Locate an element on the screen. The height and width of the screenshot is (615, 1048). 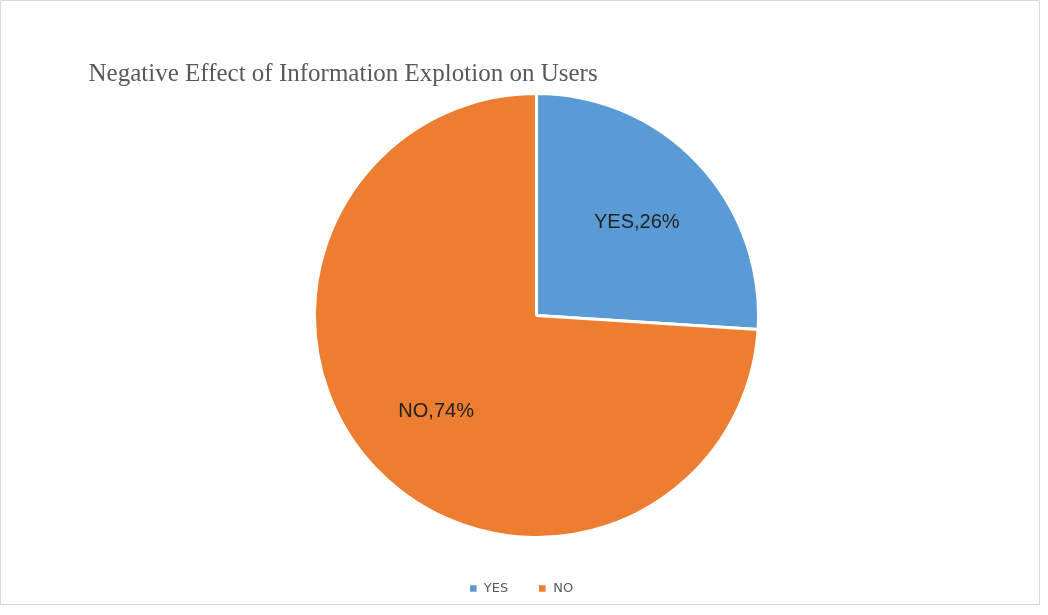
data-label: YES,26% is located at coordinates (637, 221).